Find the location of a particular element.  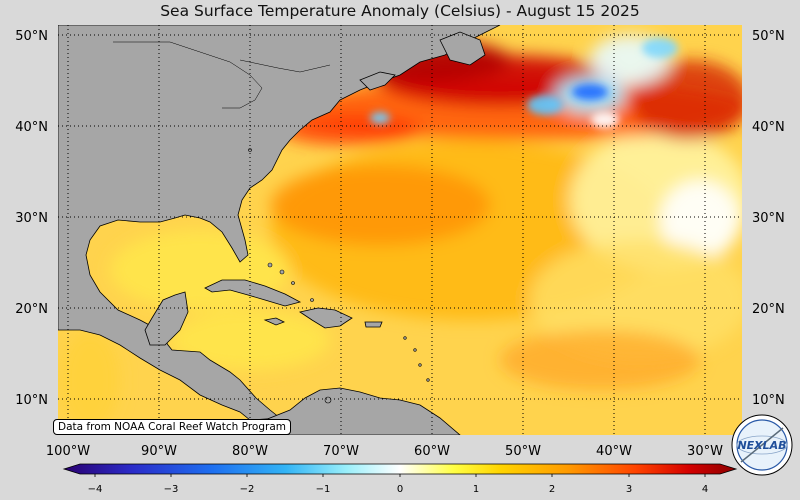

lon-label: 80°W is located at coordinates (250, 451).